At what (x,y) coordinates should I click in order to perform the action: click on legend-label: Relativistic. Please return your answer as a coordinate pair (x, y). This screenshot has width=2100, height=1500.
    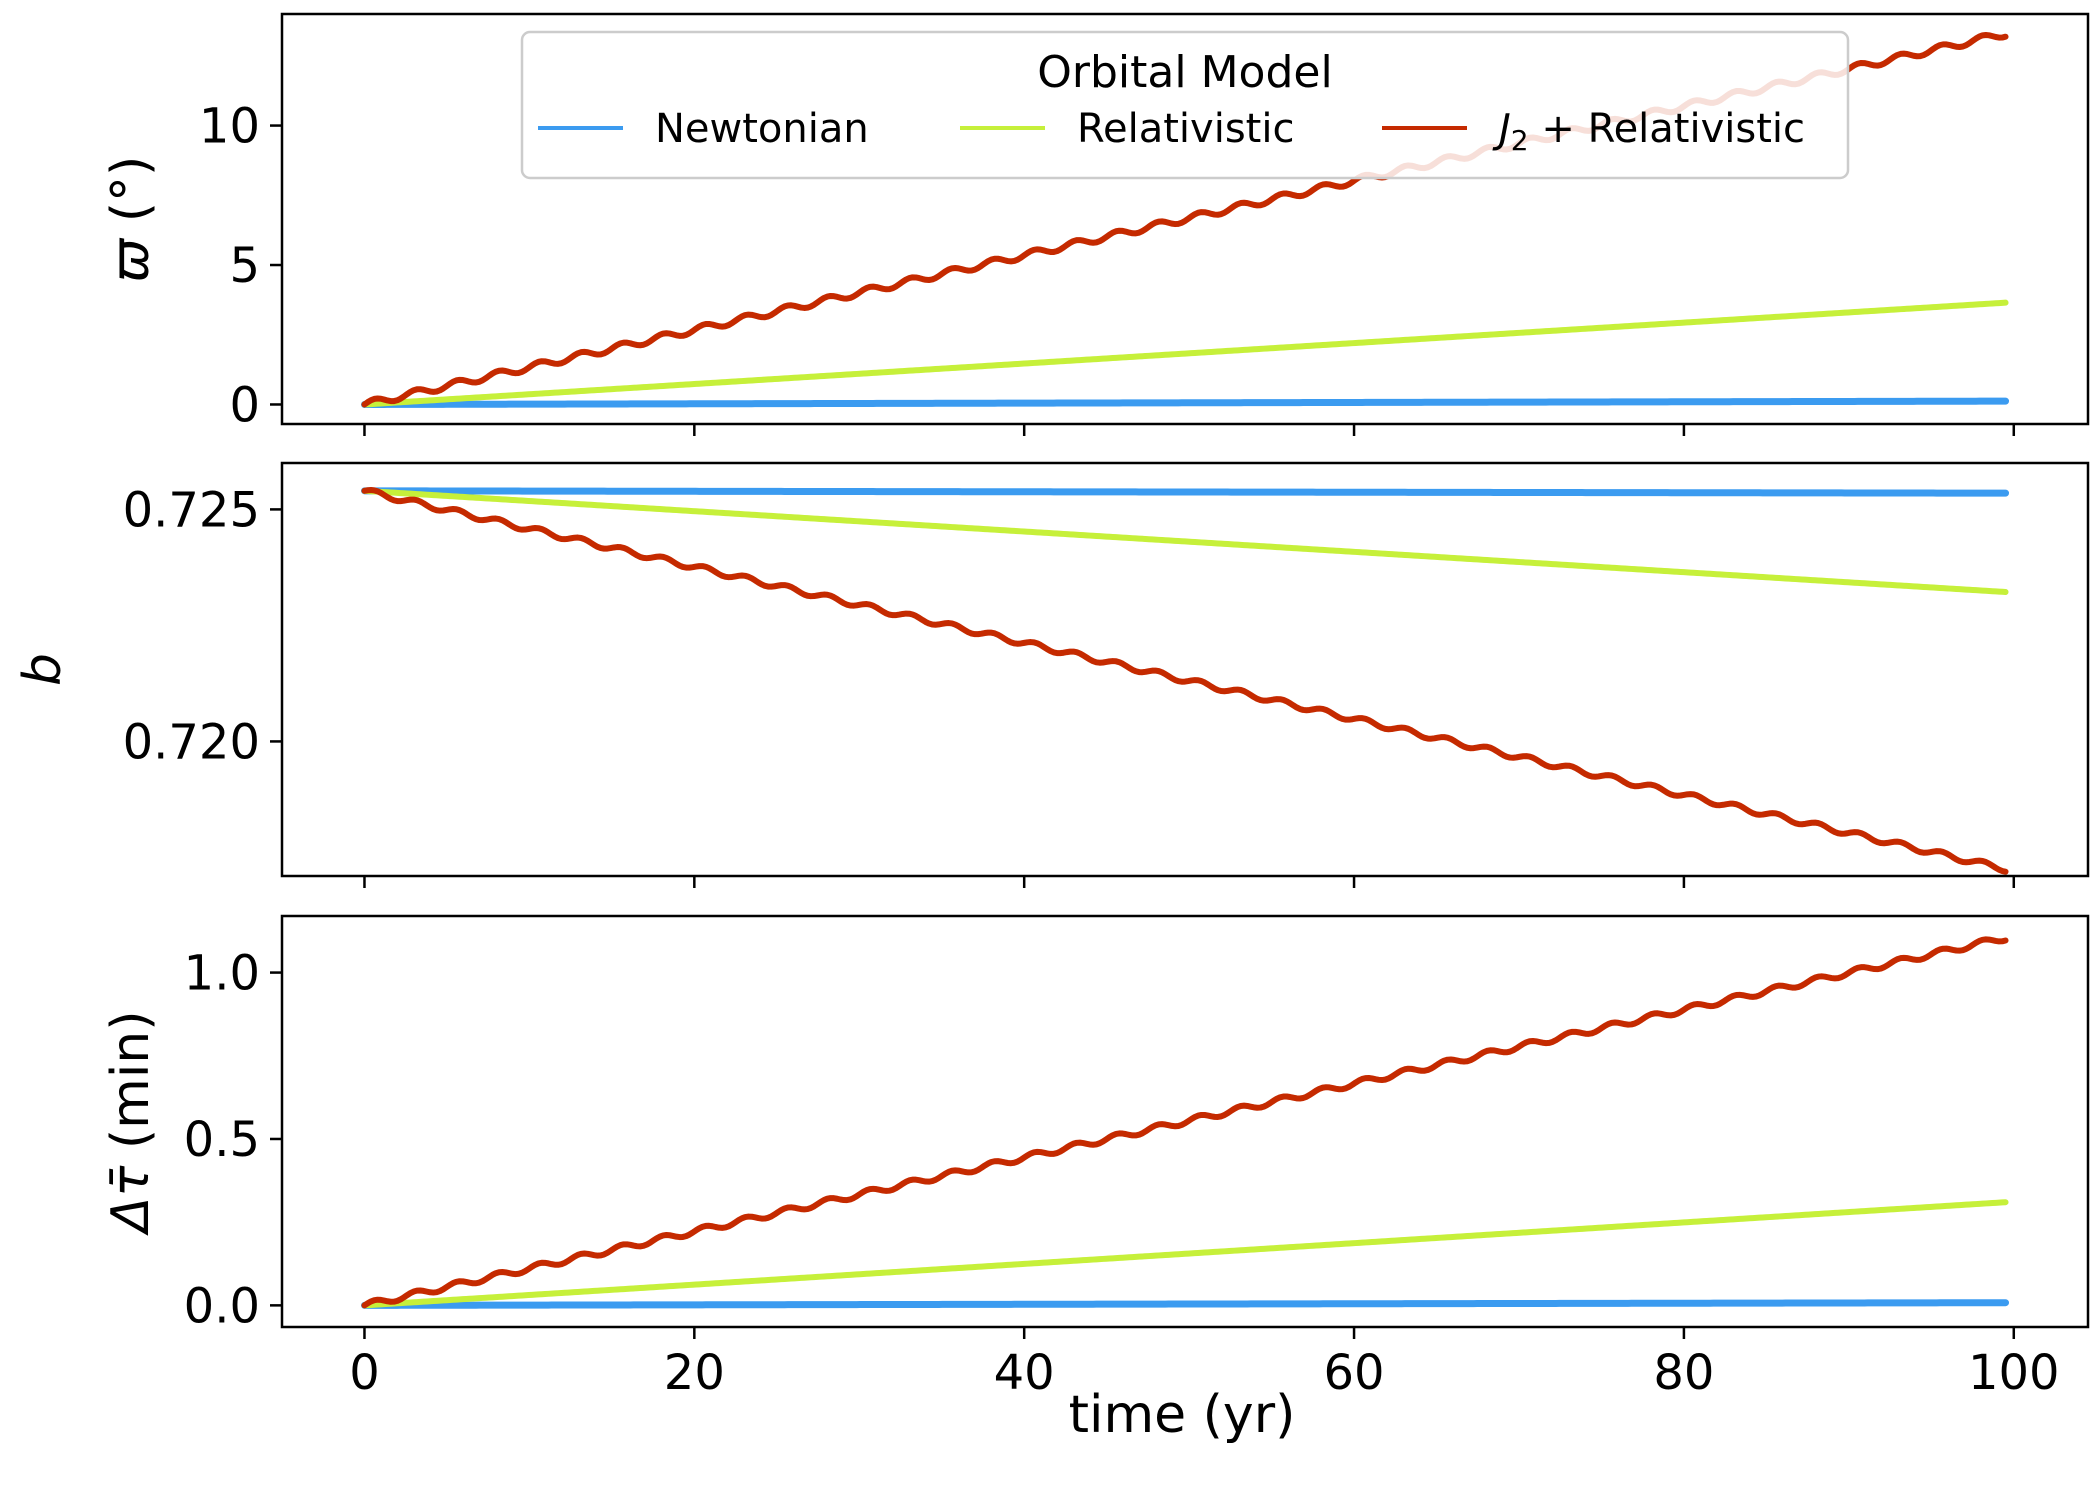
    Looking at the image, I should click on (1185, 129).